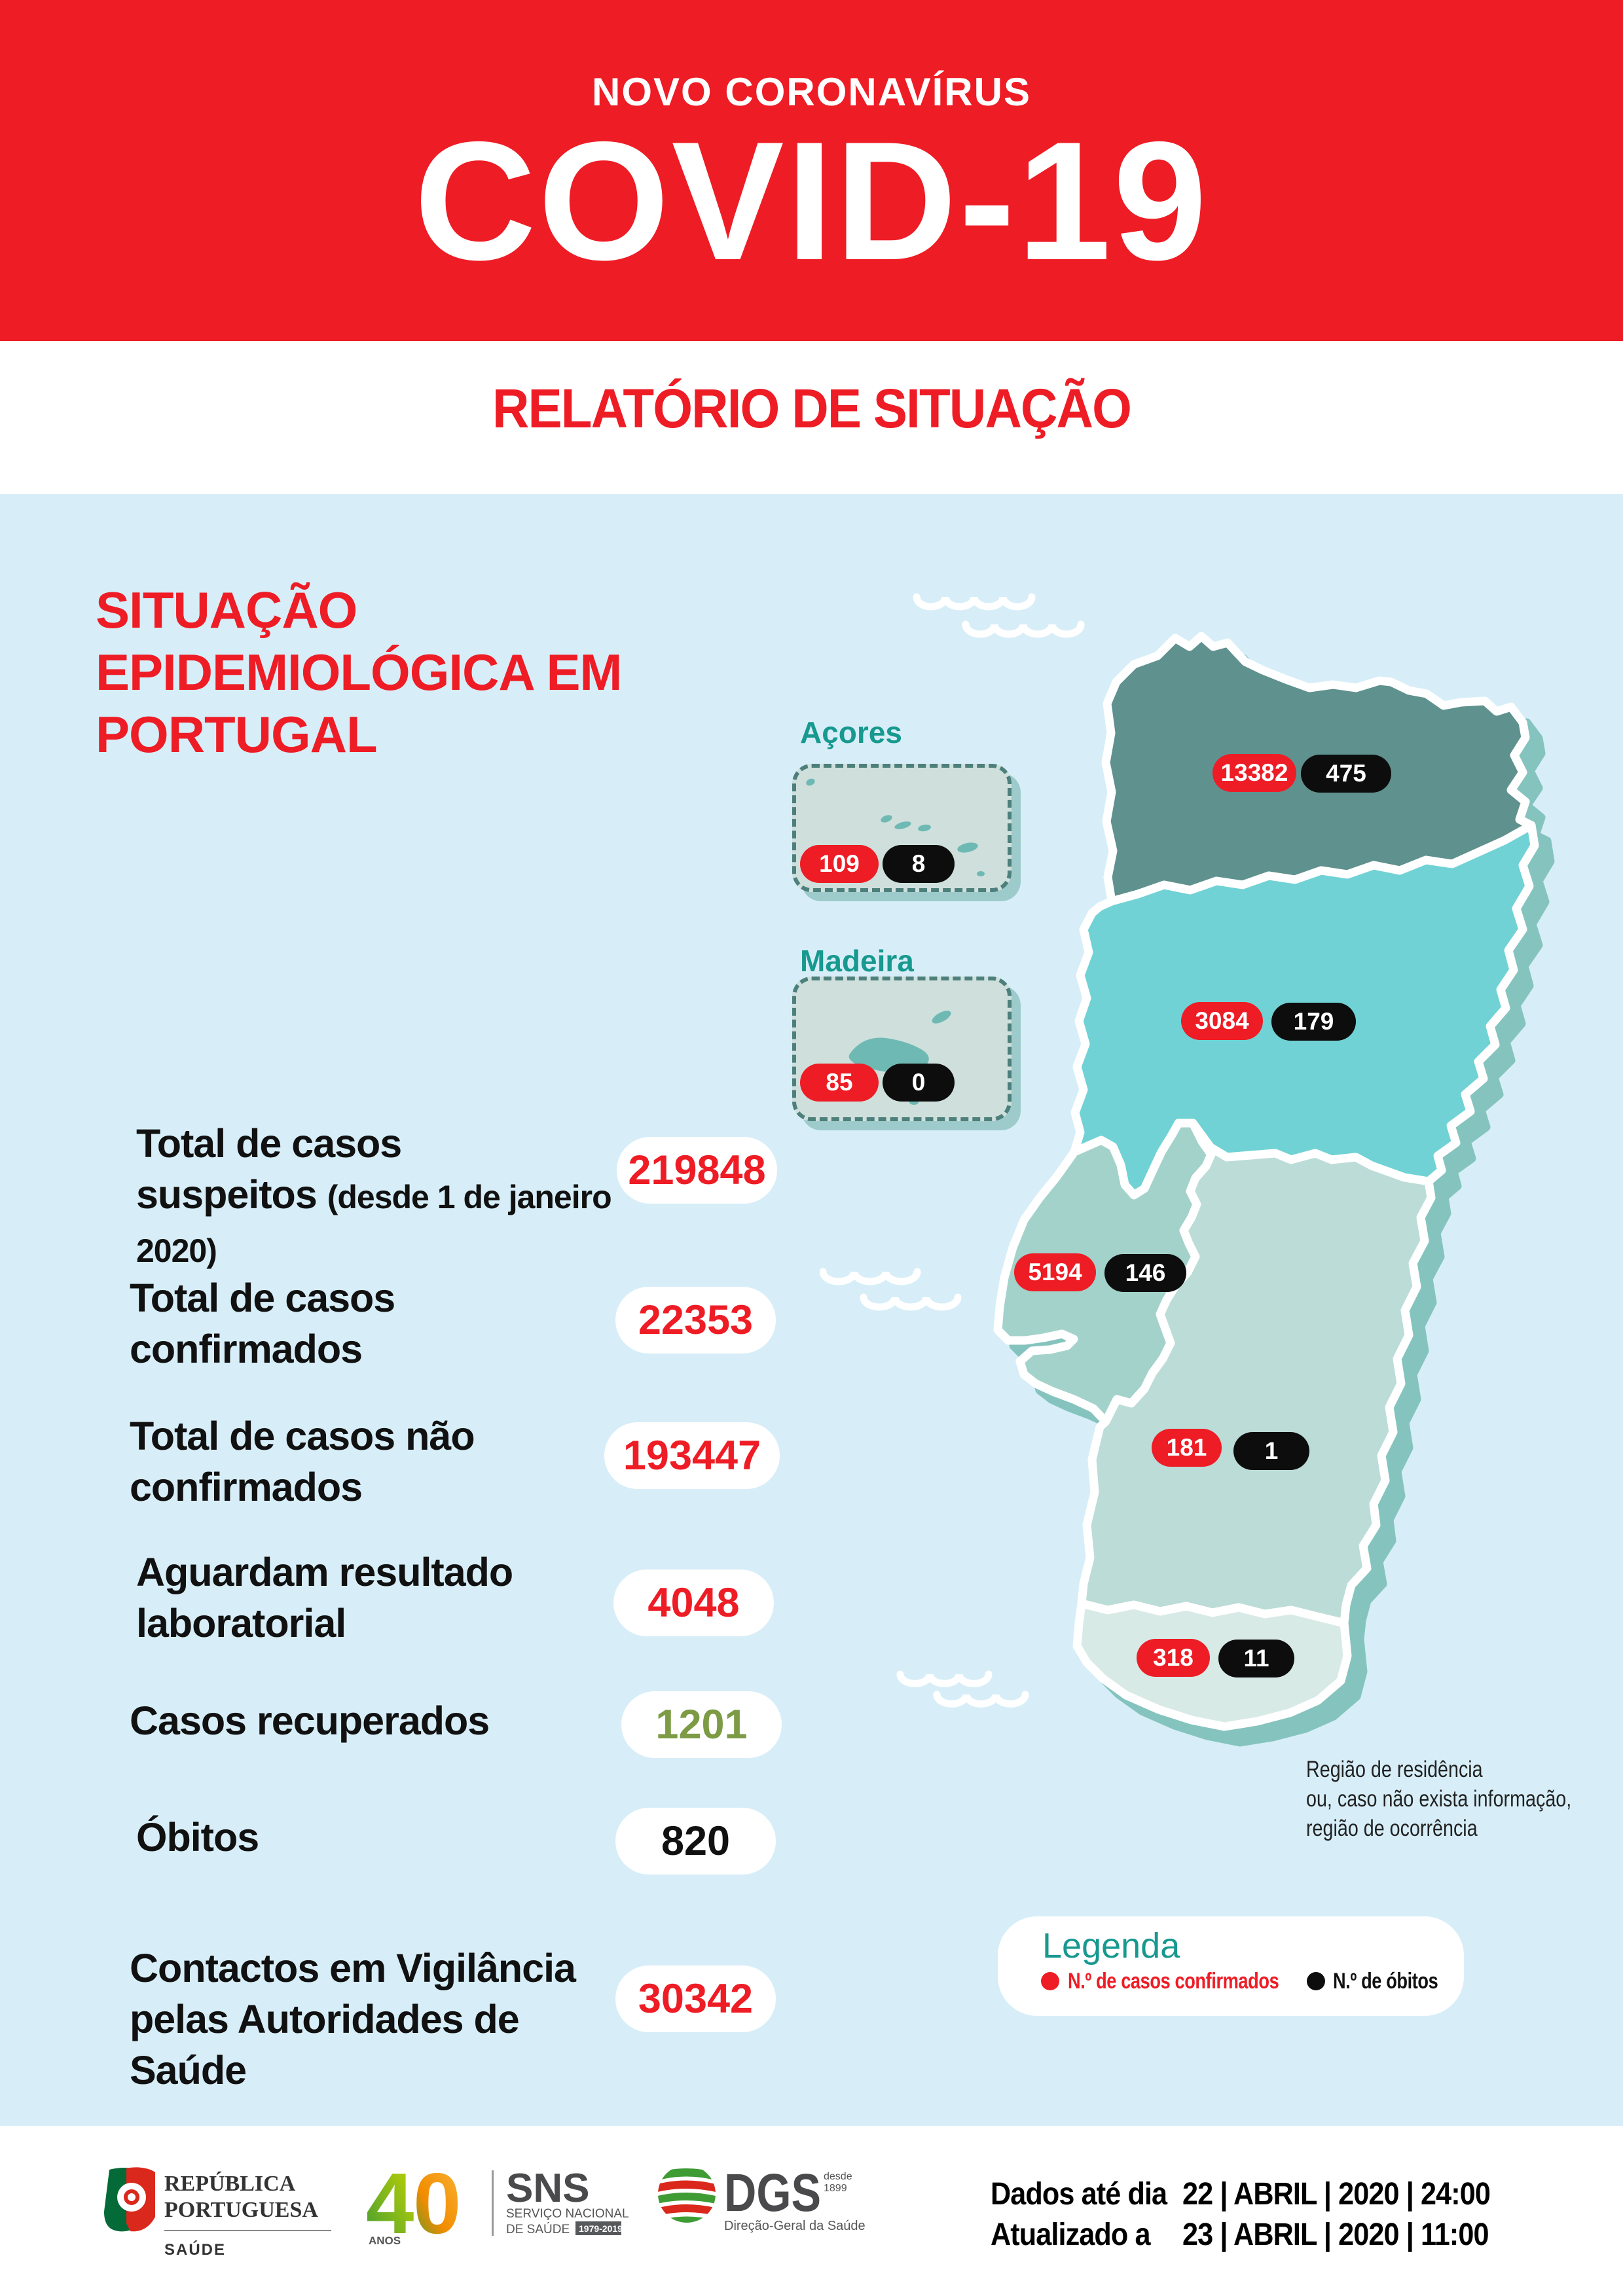 This screenshot has height=2296, width=1623. What do you see at coordinates (538, 2229) in the screenshot?
I see `svg-text: DE SAÚDE` at bounding box center [538, 2229].